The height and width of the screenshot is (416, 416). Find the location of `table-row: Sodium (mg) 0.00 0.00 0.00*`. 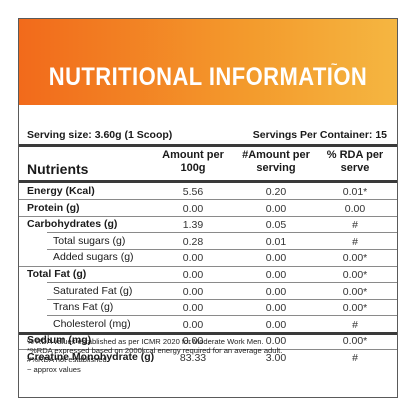

table-row: Sodium (mg) 0.00 0.00 0.00* is located at coordinates (208, 340).